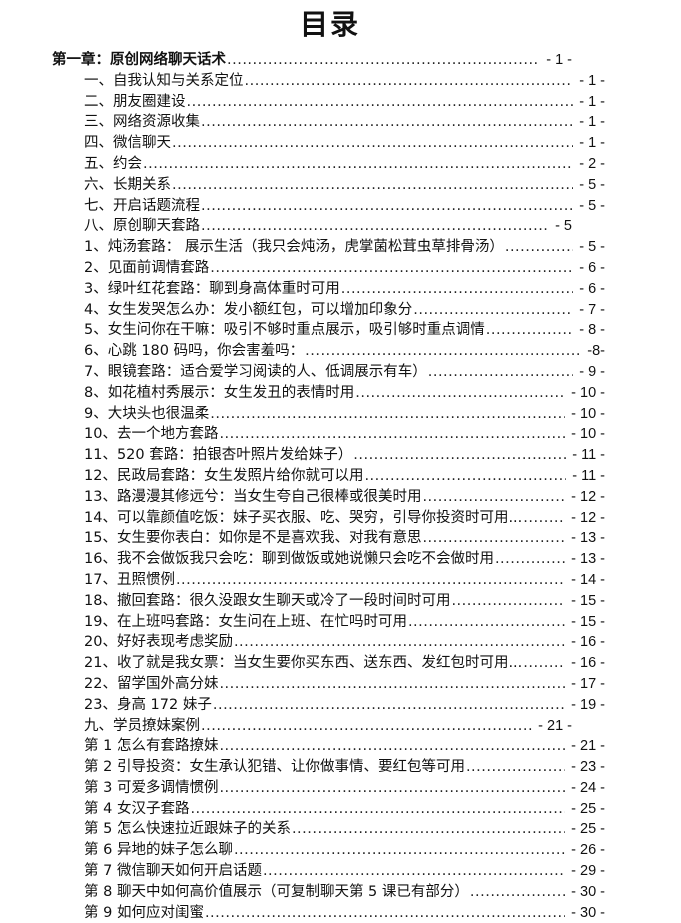  I want to click on toc-entry-section-short: 八、原创聊天套路 - 5, so click(328, 226).